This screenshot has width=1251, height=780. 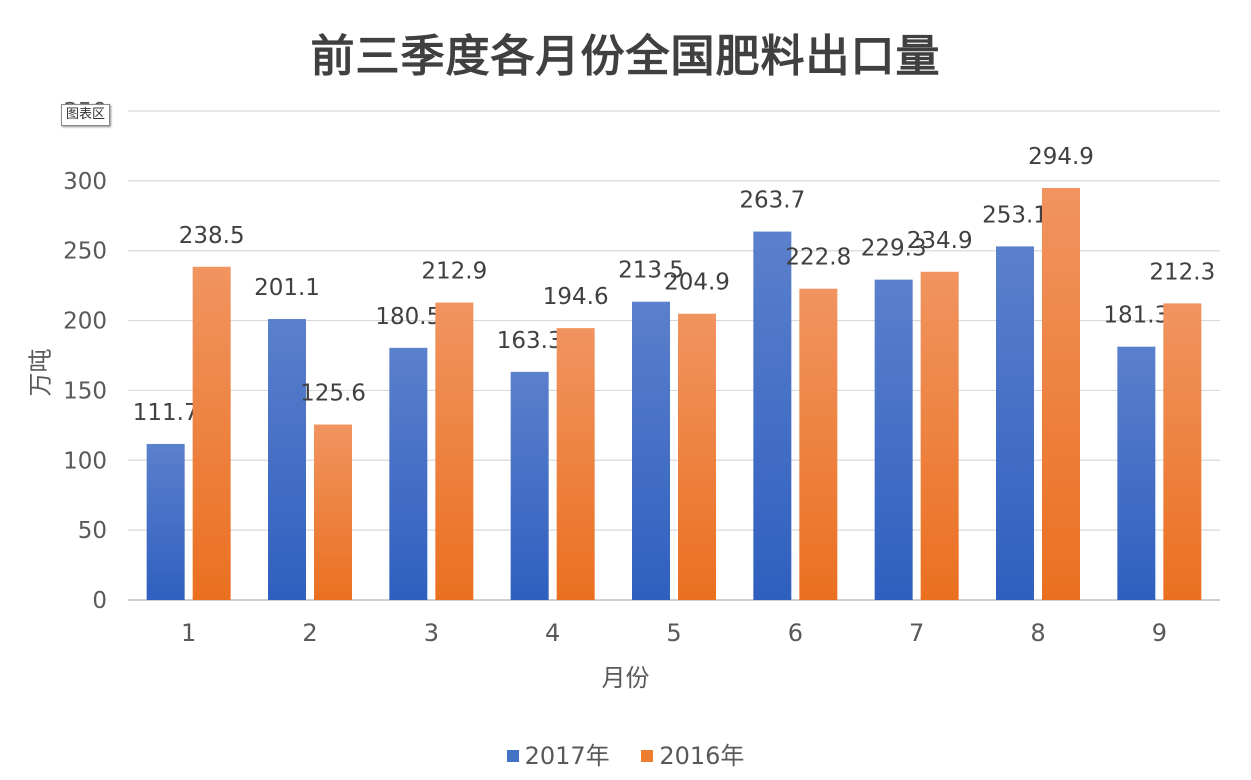 What do you see at coordinates (287, 288) in the screenshot?
I see `data-label: 201.1` at bounding box center [287, 288].